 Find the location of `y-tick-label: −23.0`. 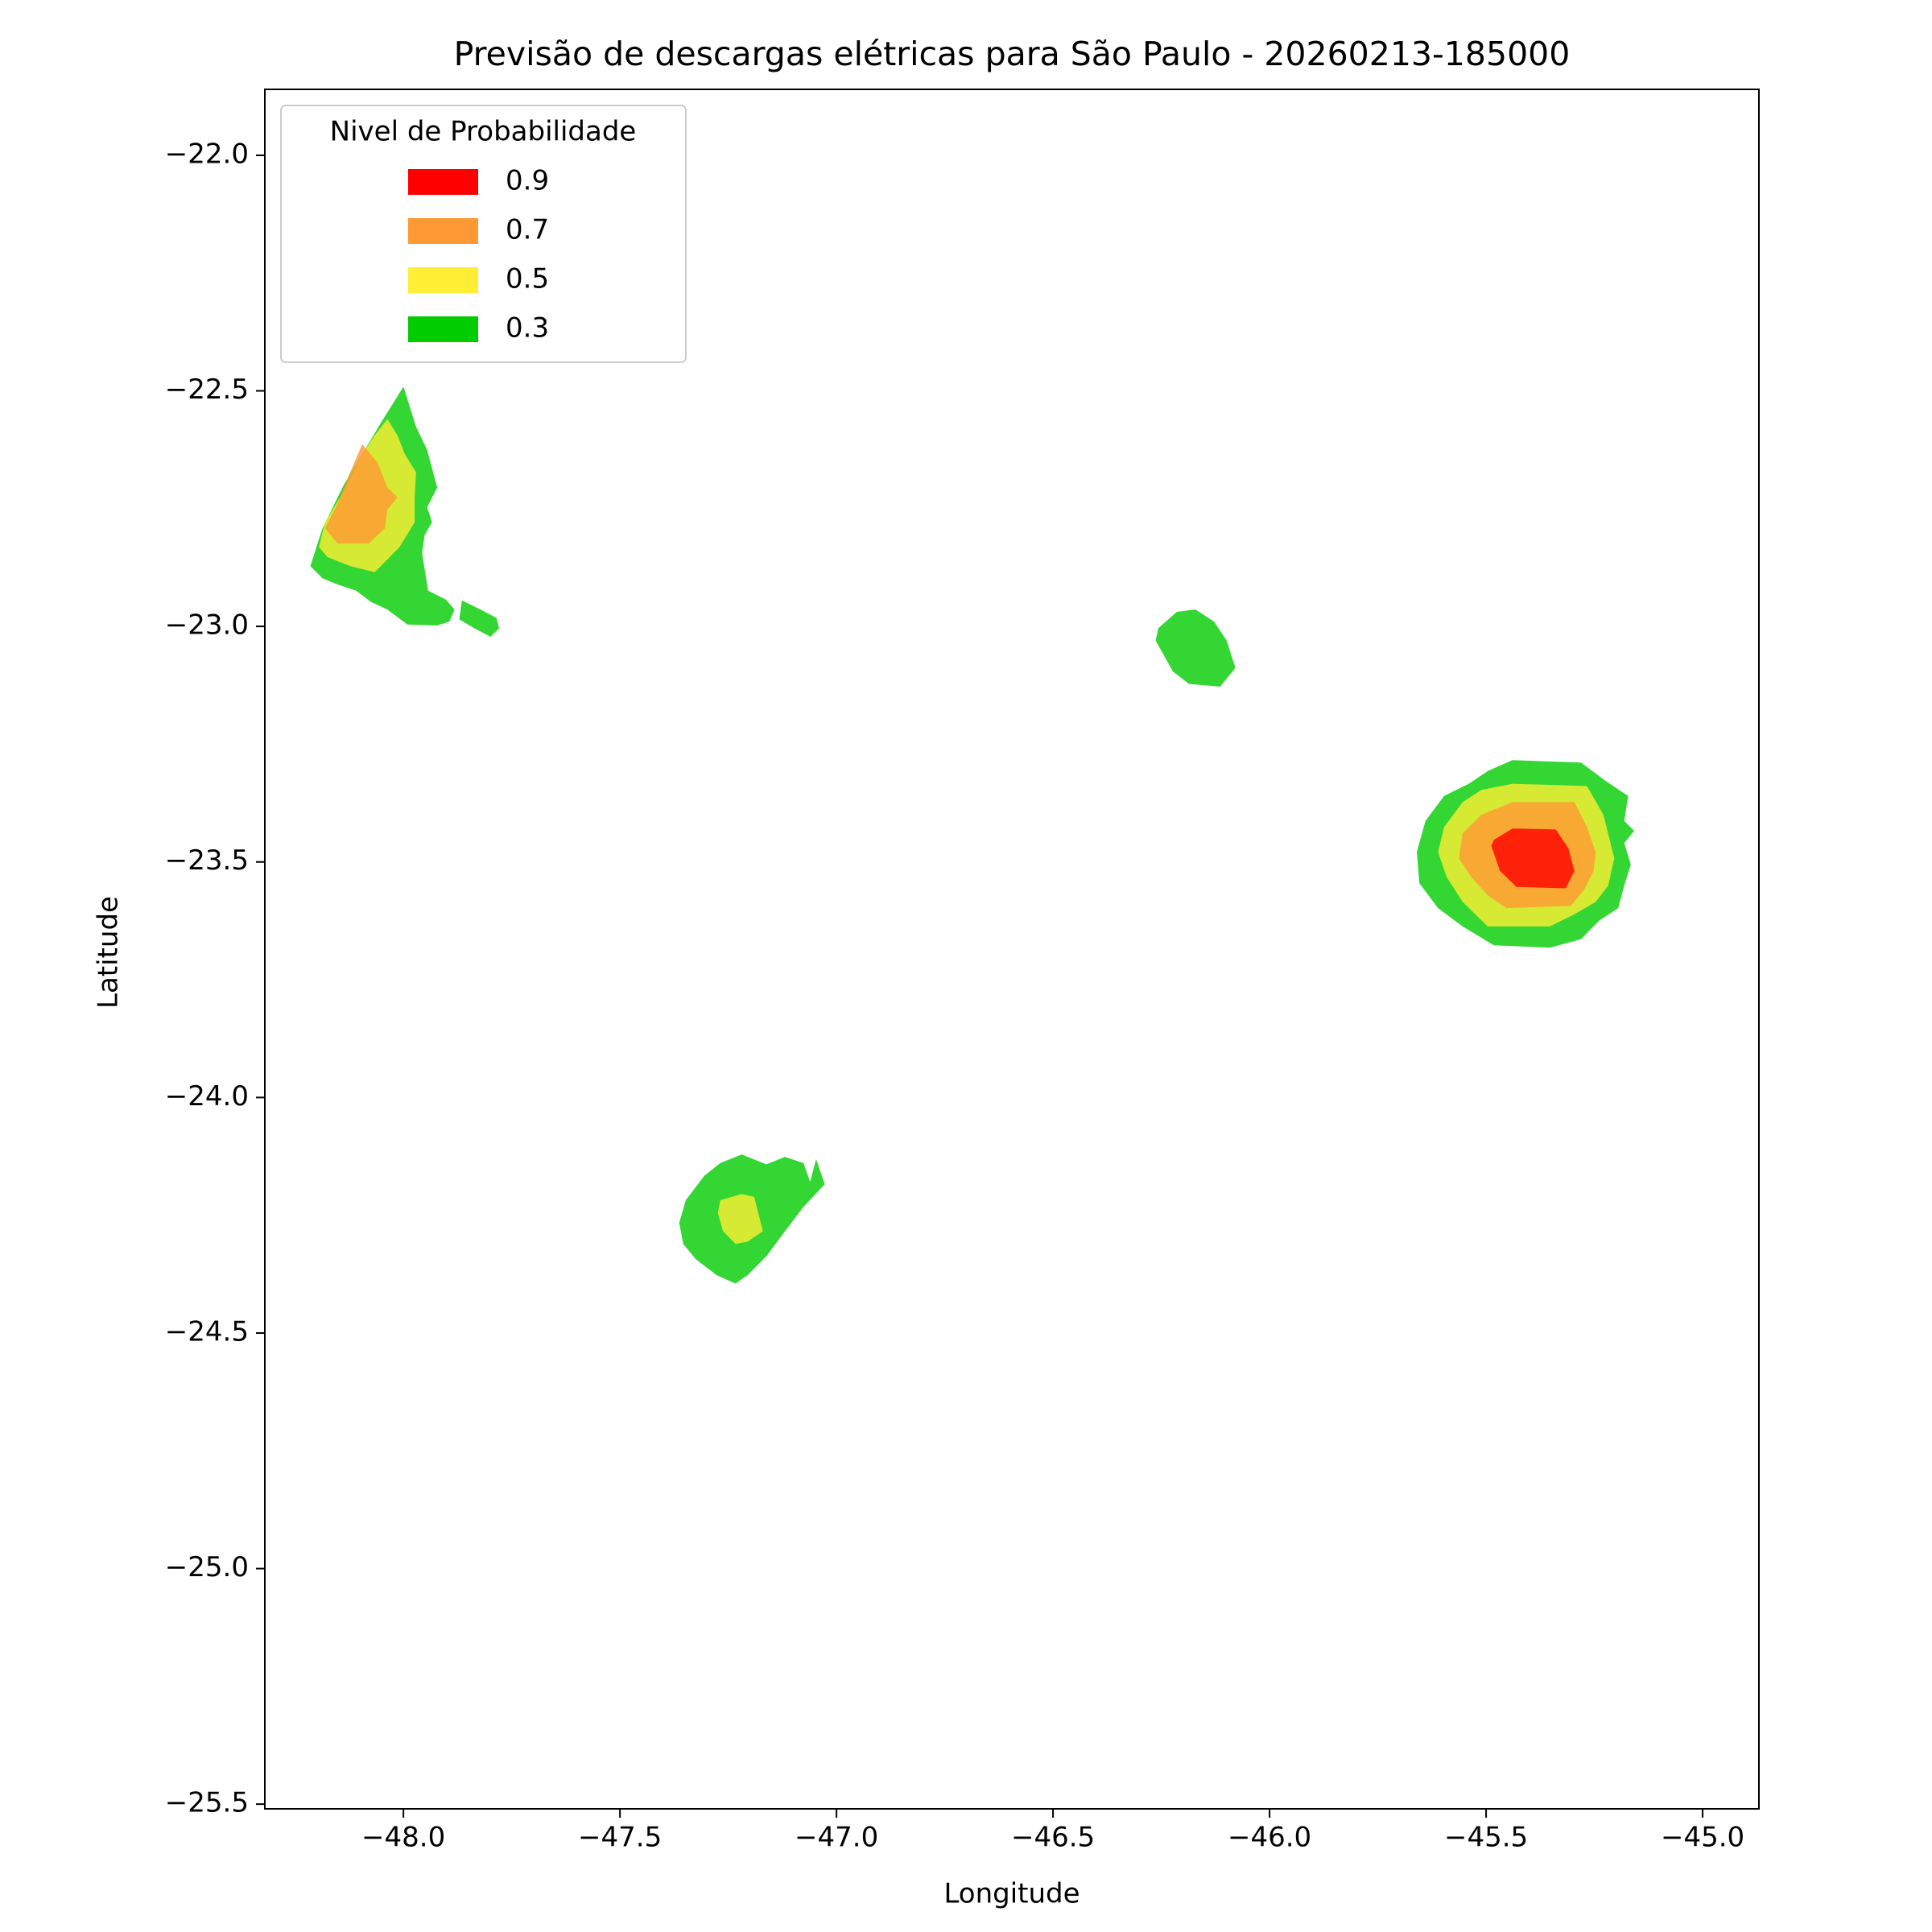

y-tick-label: −23.0 is located at coordinates (207, 625).